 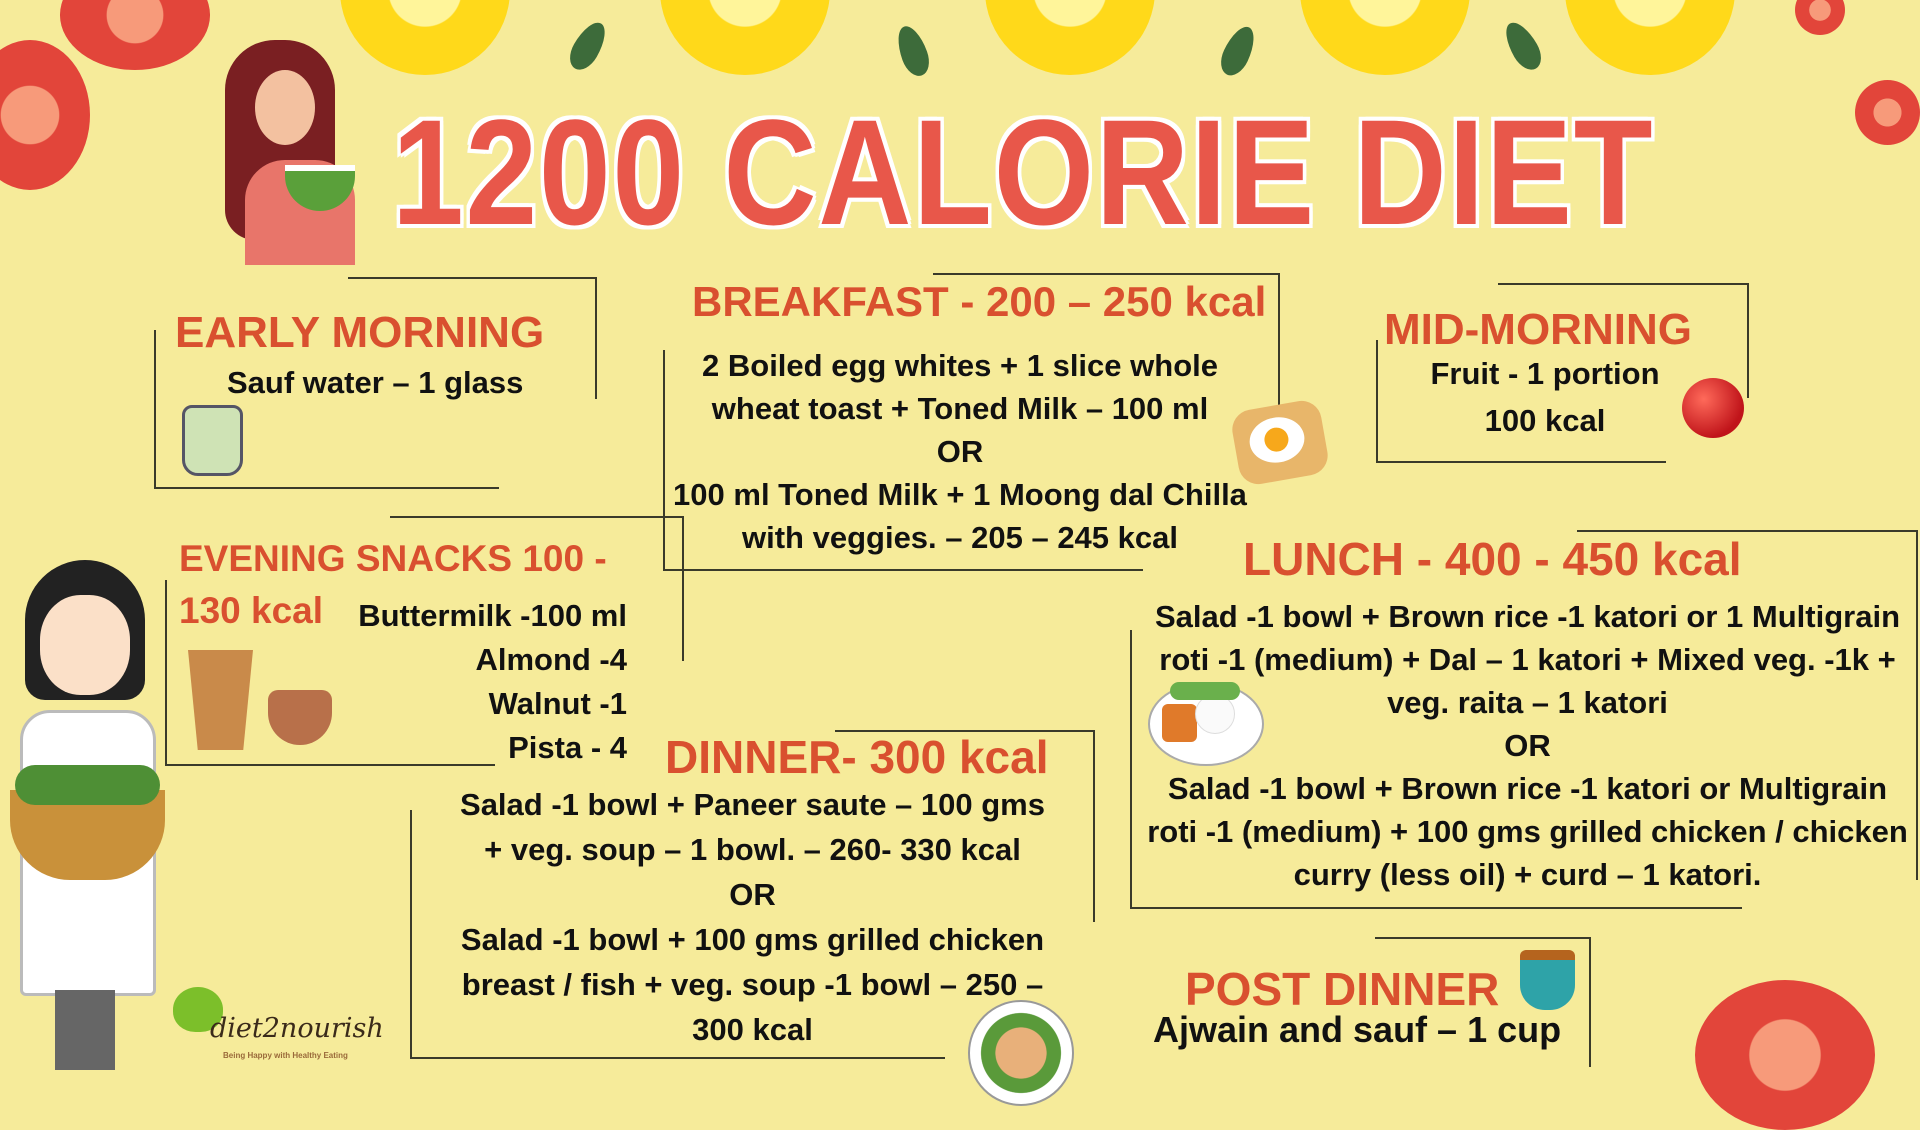 I want to click on breakfast-line: 100 ml Toned Milk + 1 Moong dal Chilla, so click(x=960, y=494).